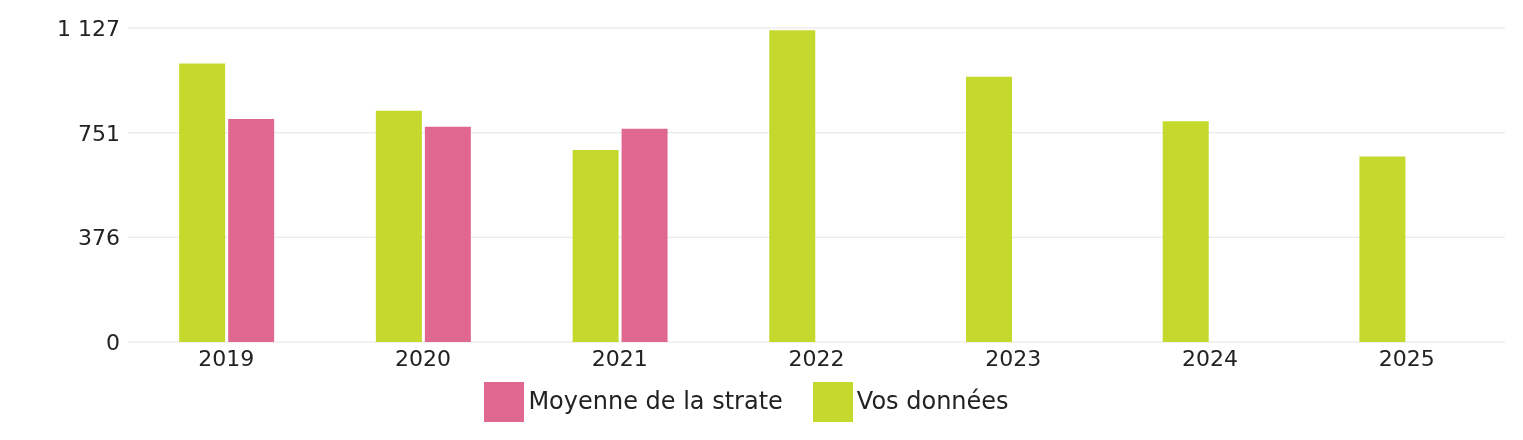 Image resolution: width=1523 pixels, height=440 pixels. I want to click on legend-label: Vos données, so click(932, 401).